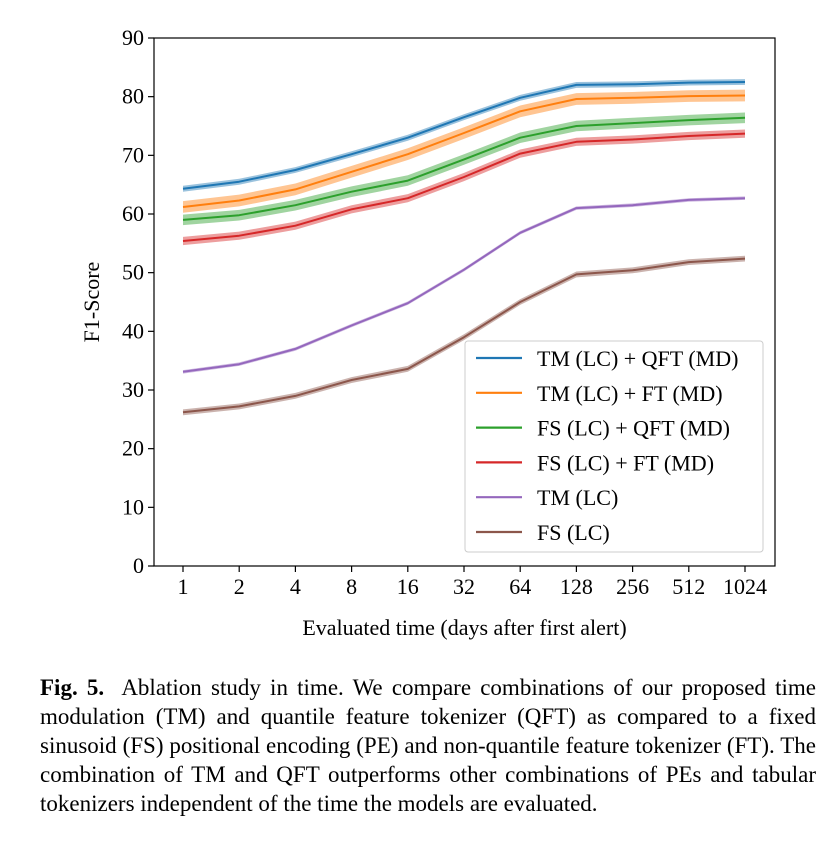  What do you see at coordinates (138, 565) in the screenshot?
I see `y-tick-label-0: 0` at bounding box center [138, 565].